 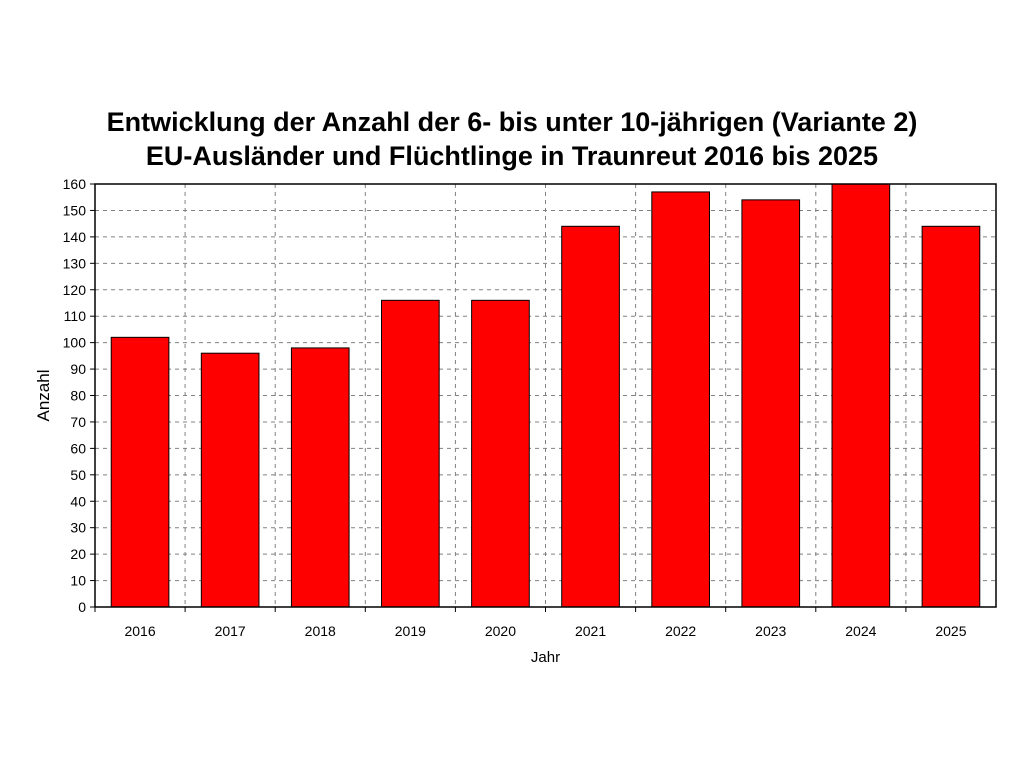 What do you see at coordinates (75, 316) in the screenshot?
I see `y-tick-label: 110` at bounding box center [75, 316].